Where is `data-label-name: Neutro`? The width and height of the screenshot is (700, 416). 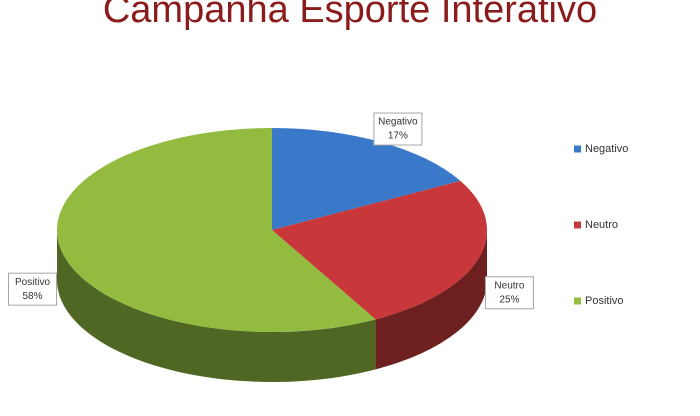 data-label-name: Neutro is located at coordinates (509, 285).